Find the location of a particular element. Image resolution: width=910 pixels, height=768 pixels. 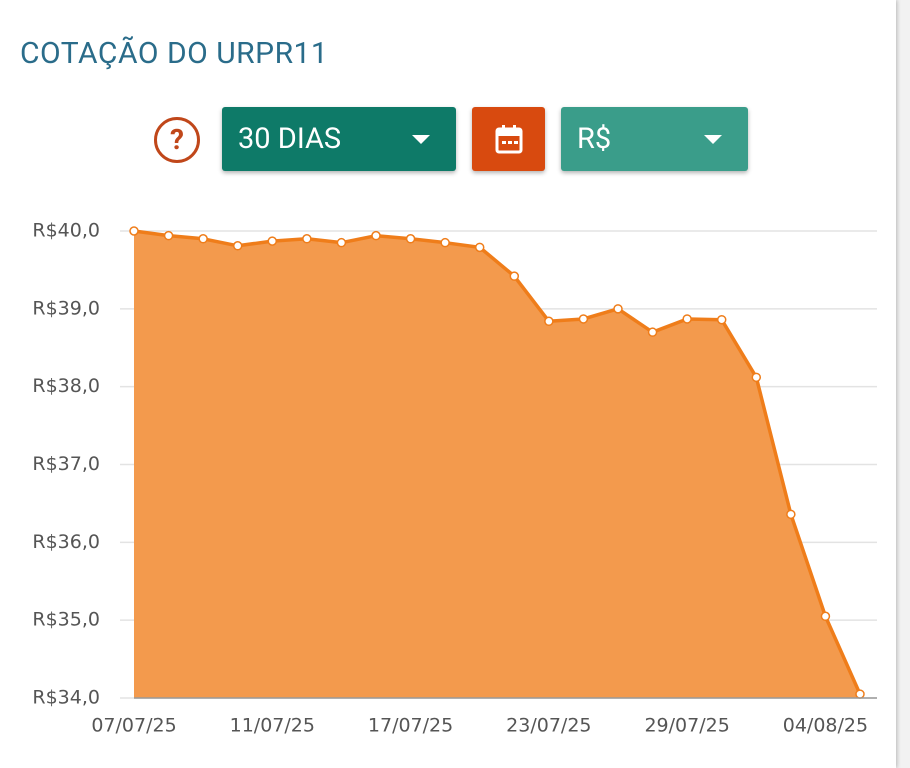

x-tick-label: 17/07/25 is located at coordinates (410, 726).